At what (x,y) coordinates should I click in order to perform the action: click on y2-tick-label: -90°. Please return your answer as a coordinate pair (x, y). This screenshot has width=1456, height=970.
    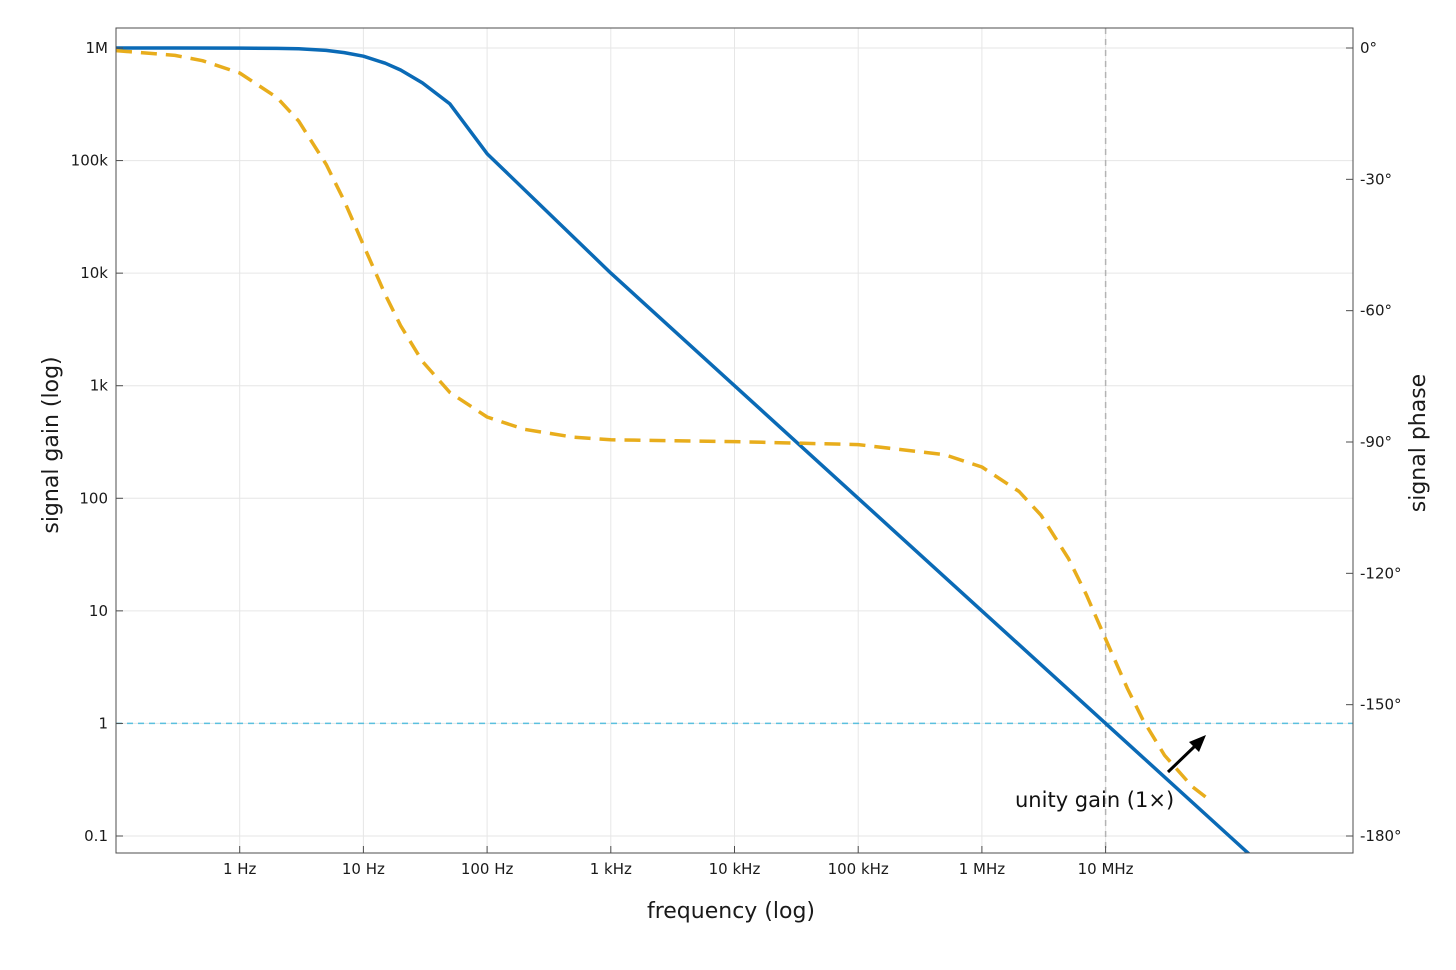
    Looking at the image, I should click on (1376, 442).